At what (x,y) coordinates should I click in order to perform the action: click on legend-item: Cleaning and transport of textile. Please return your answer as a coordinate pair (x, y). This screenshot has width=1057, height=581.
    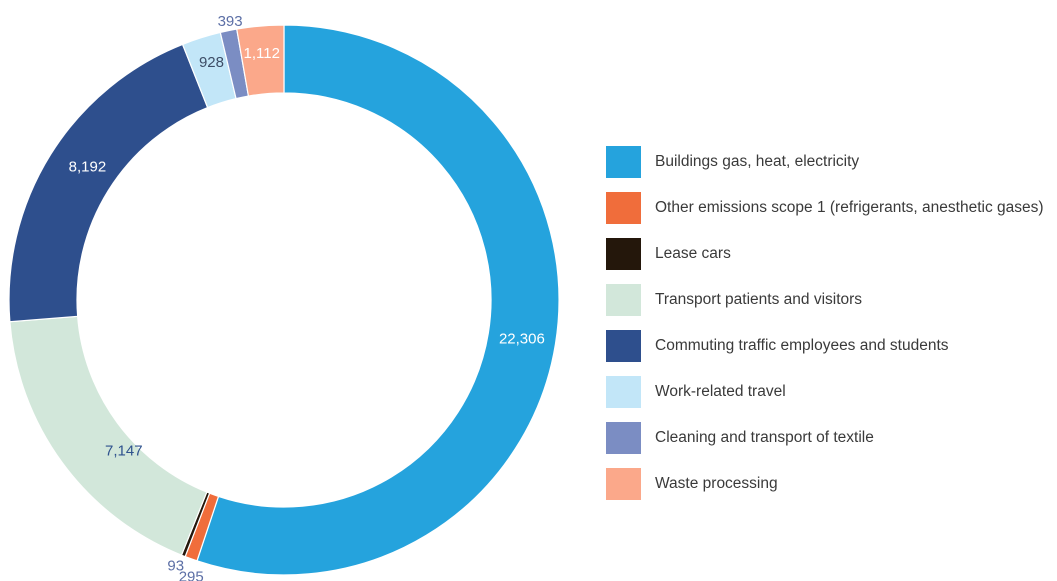
    Looking at the image, I should click on (825, 438).